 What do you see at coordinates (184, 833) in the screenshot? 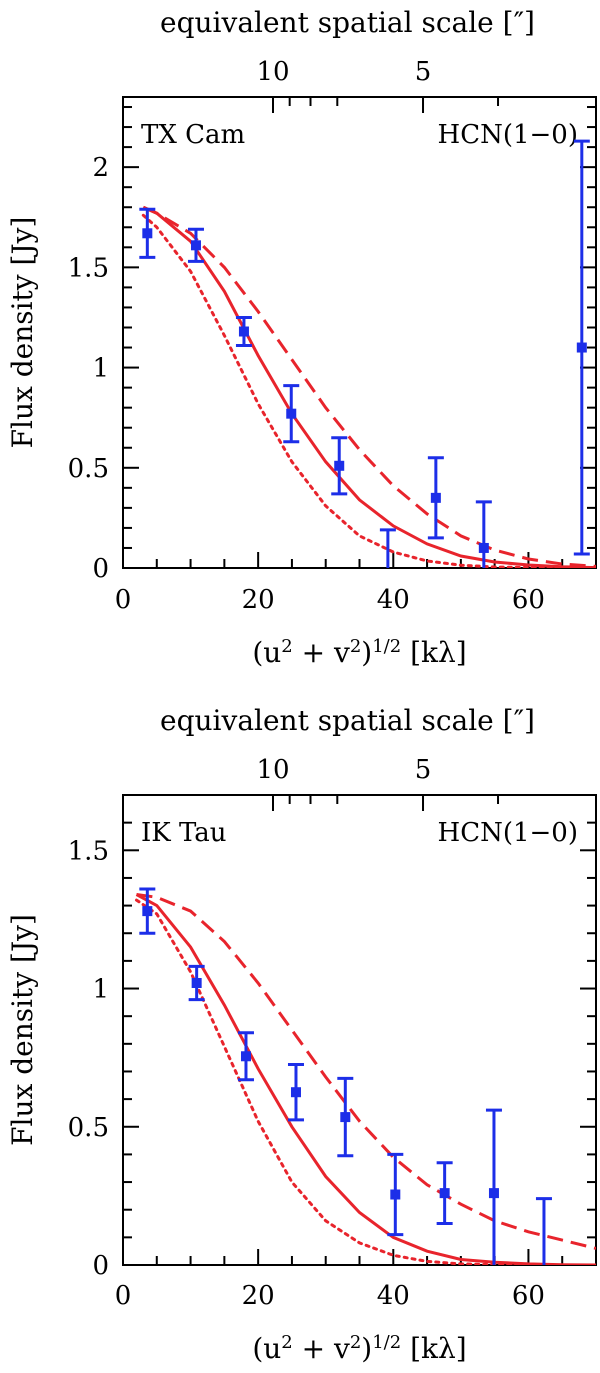
I see `source-label: IK Tau` at bounding box center [184, 833].